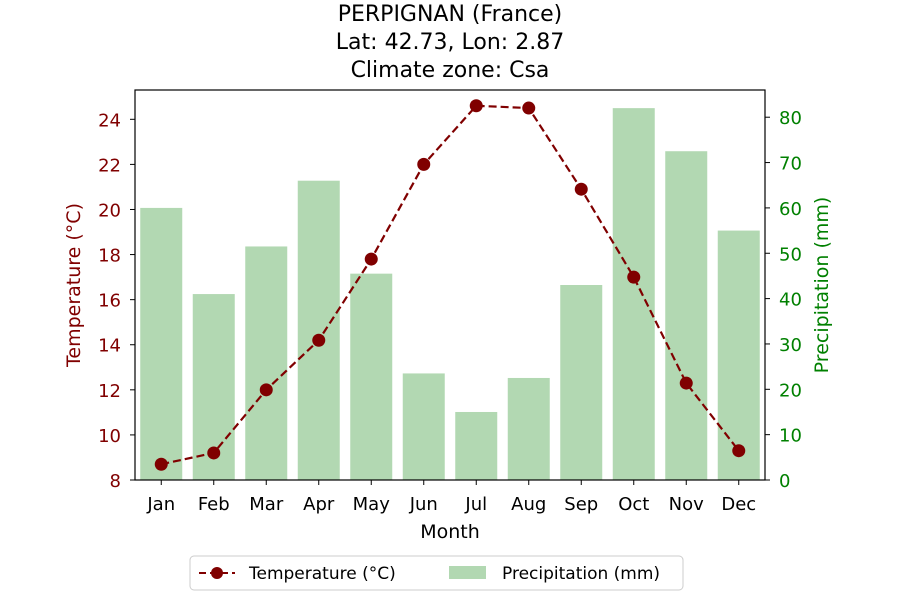 This screenshot has height=600, width=900. Describe the element at coordinates (217, 573) in the screenshot. I see `legend-temperature-marker` at that location.